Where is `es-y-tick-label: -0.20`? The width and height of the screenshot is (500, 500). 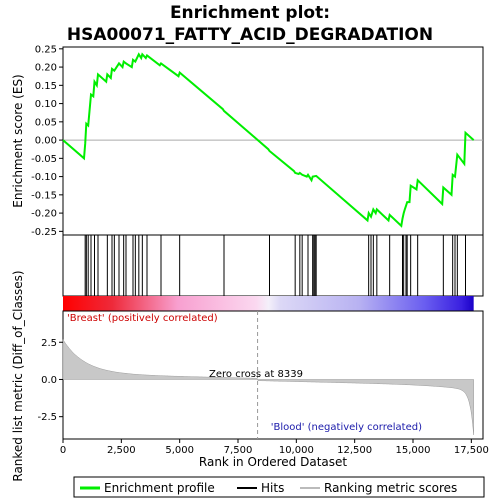
es-y-tick-label: -0.20 is located at coordinates (44, 214).